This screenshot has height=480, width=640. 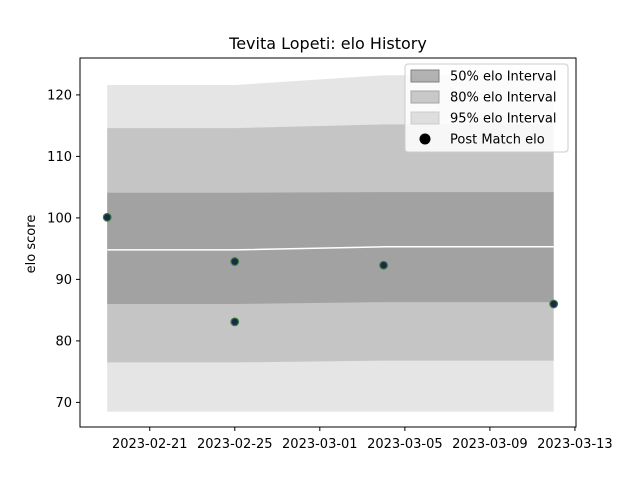 I want to click on y-tick-label: 110, so click(x=59, y=157).